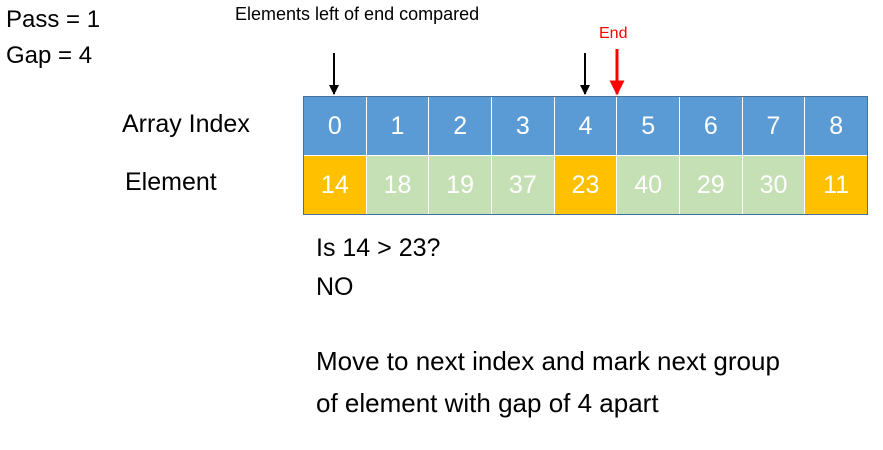  I want to click on element-row-label: Element, so click(171, 182).